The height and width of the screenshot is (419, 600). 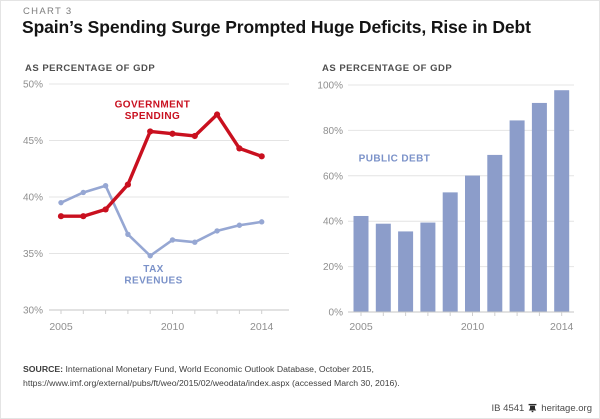 What do you see at coordinates (333, 176) in the screenshot?
I see `y-tick-label: 60%` at bounding box center [333, 176].